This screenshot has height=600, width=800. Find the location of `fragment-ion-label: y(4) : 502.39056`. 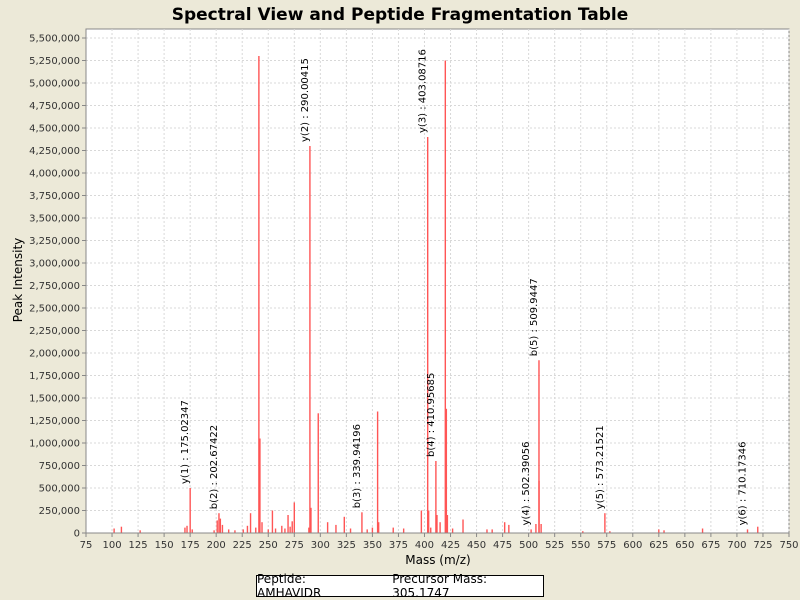

fragment-ion-label: y(4) : 502.39056 is located at coordinates (526, 484).